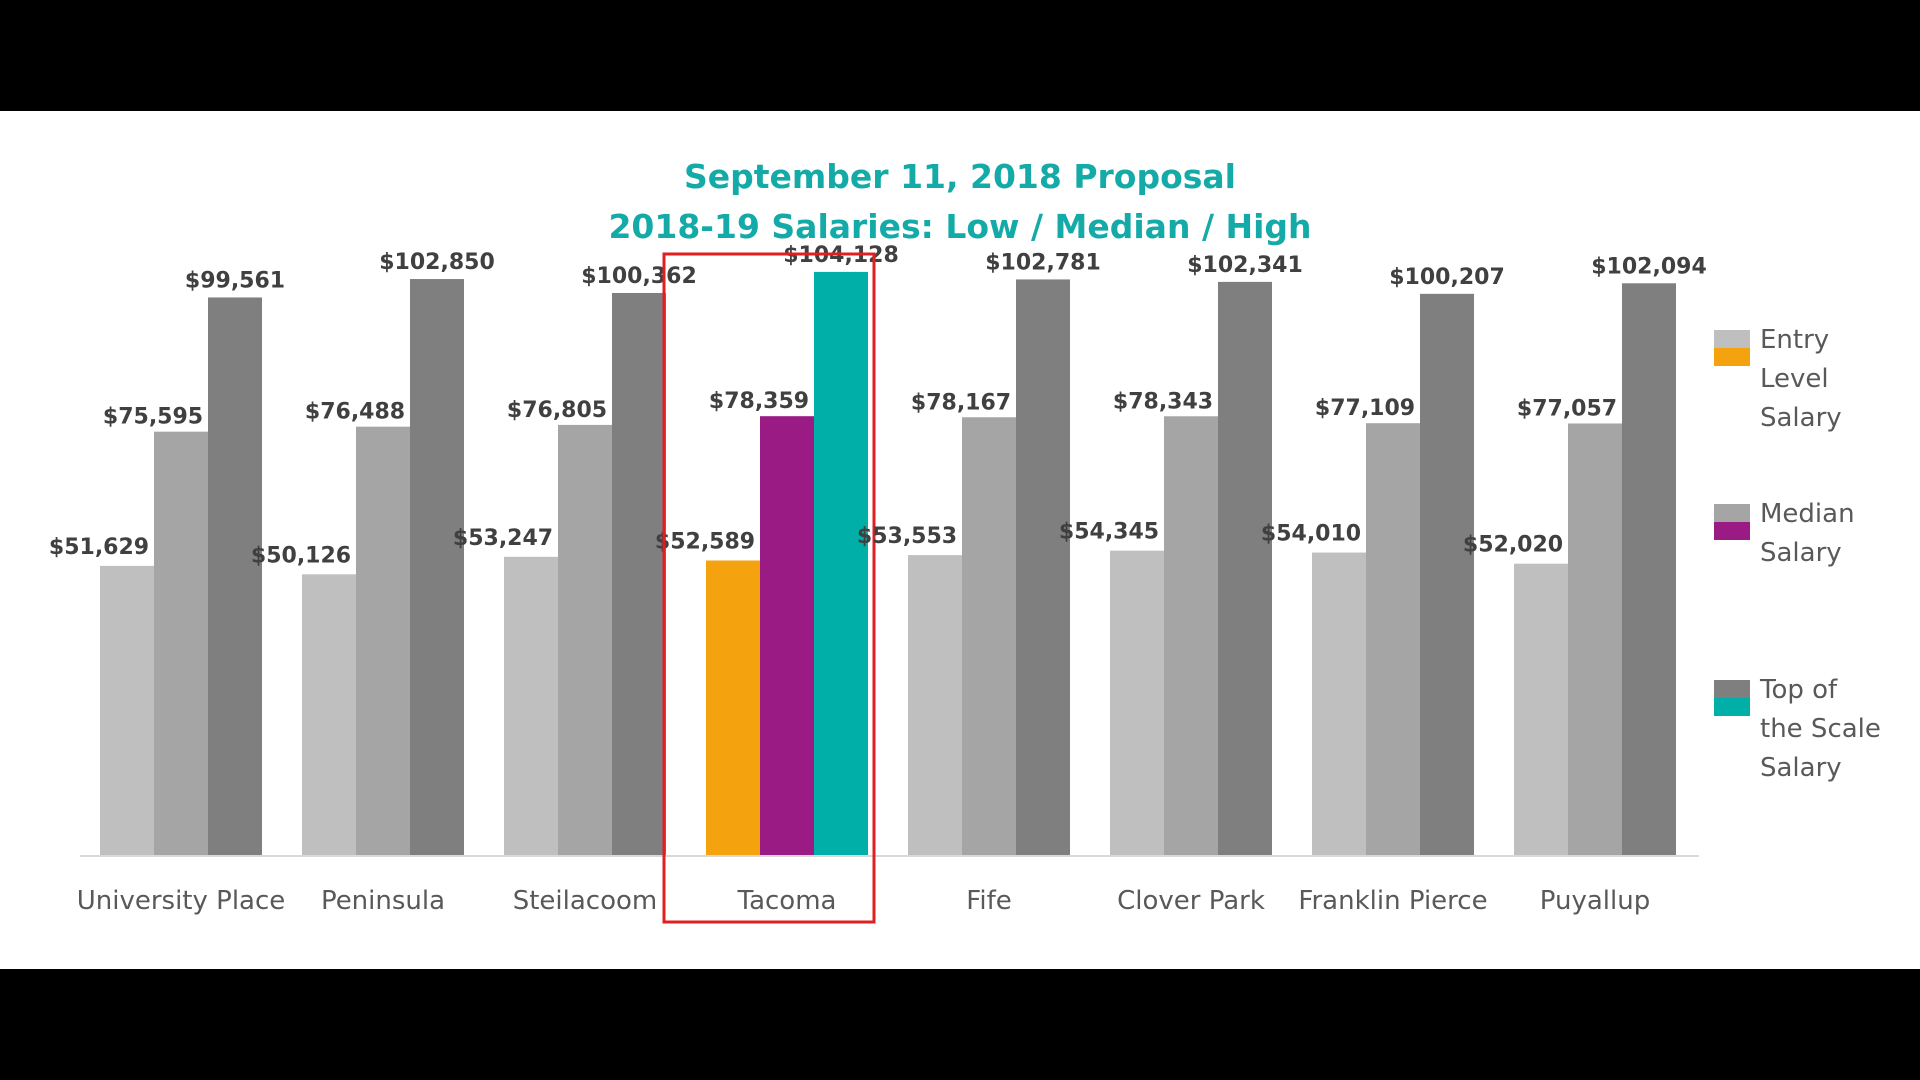  I want to click on legend-swatch-highlight-median-salary, so click(1732, 531).